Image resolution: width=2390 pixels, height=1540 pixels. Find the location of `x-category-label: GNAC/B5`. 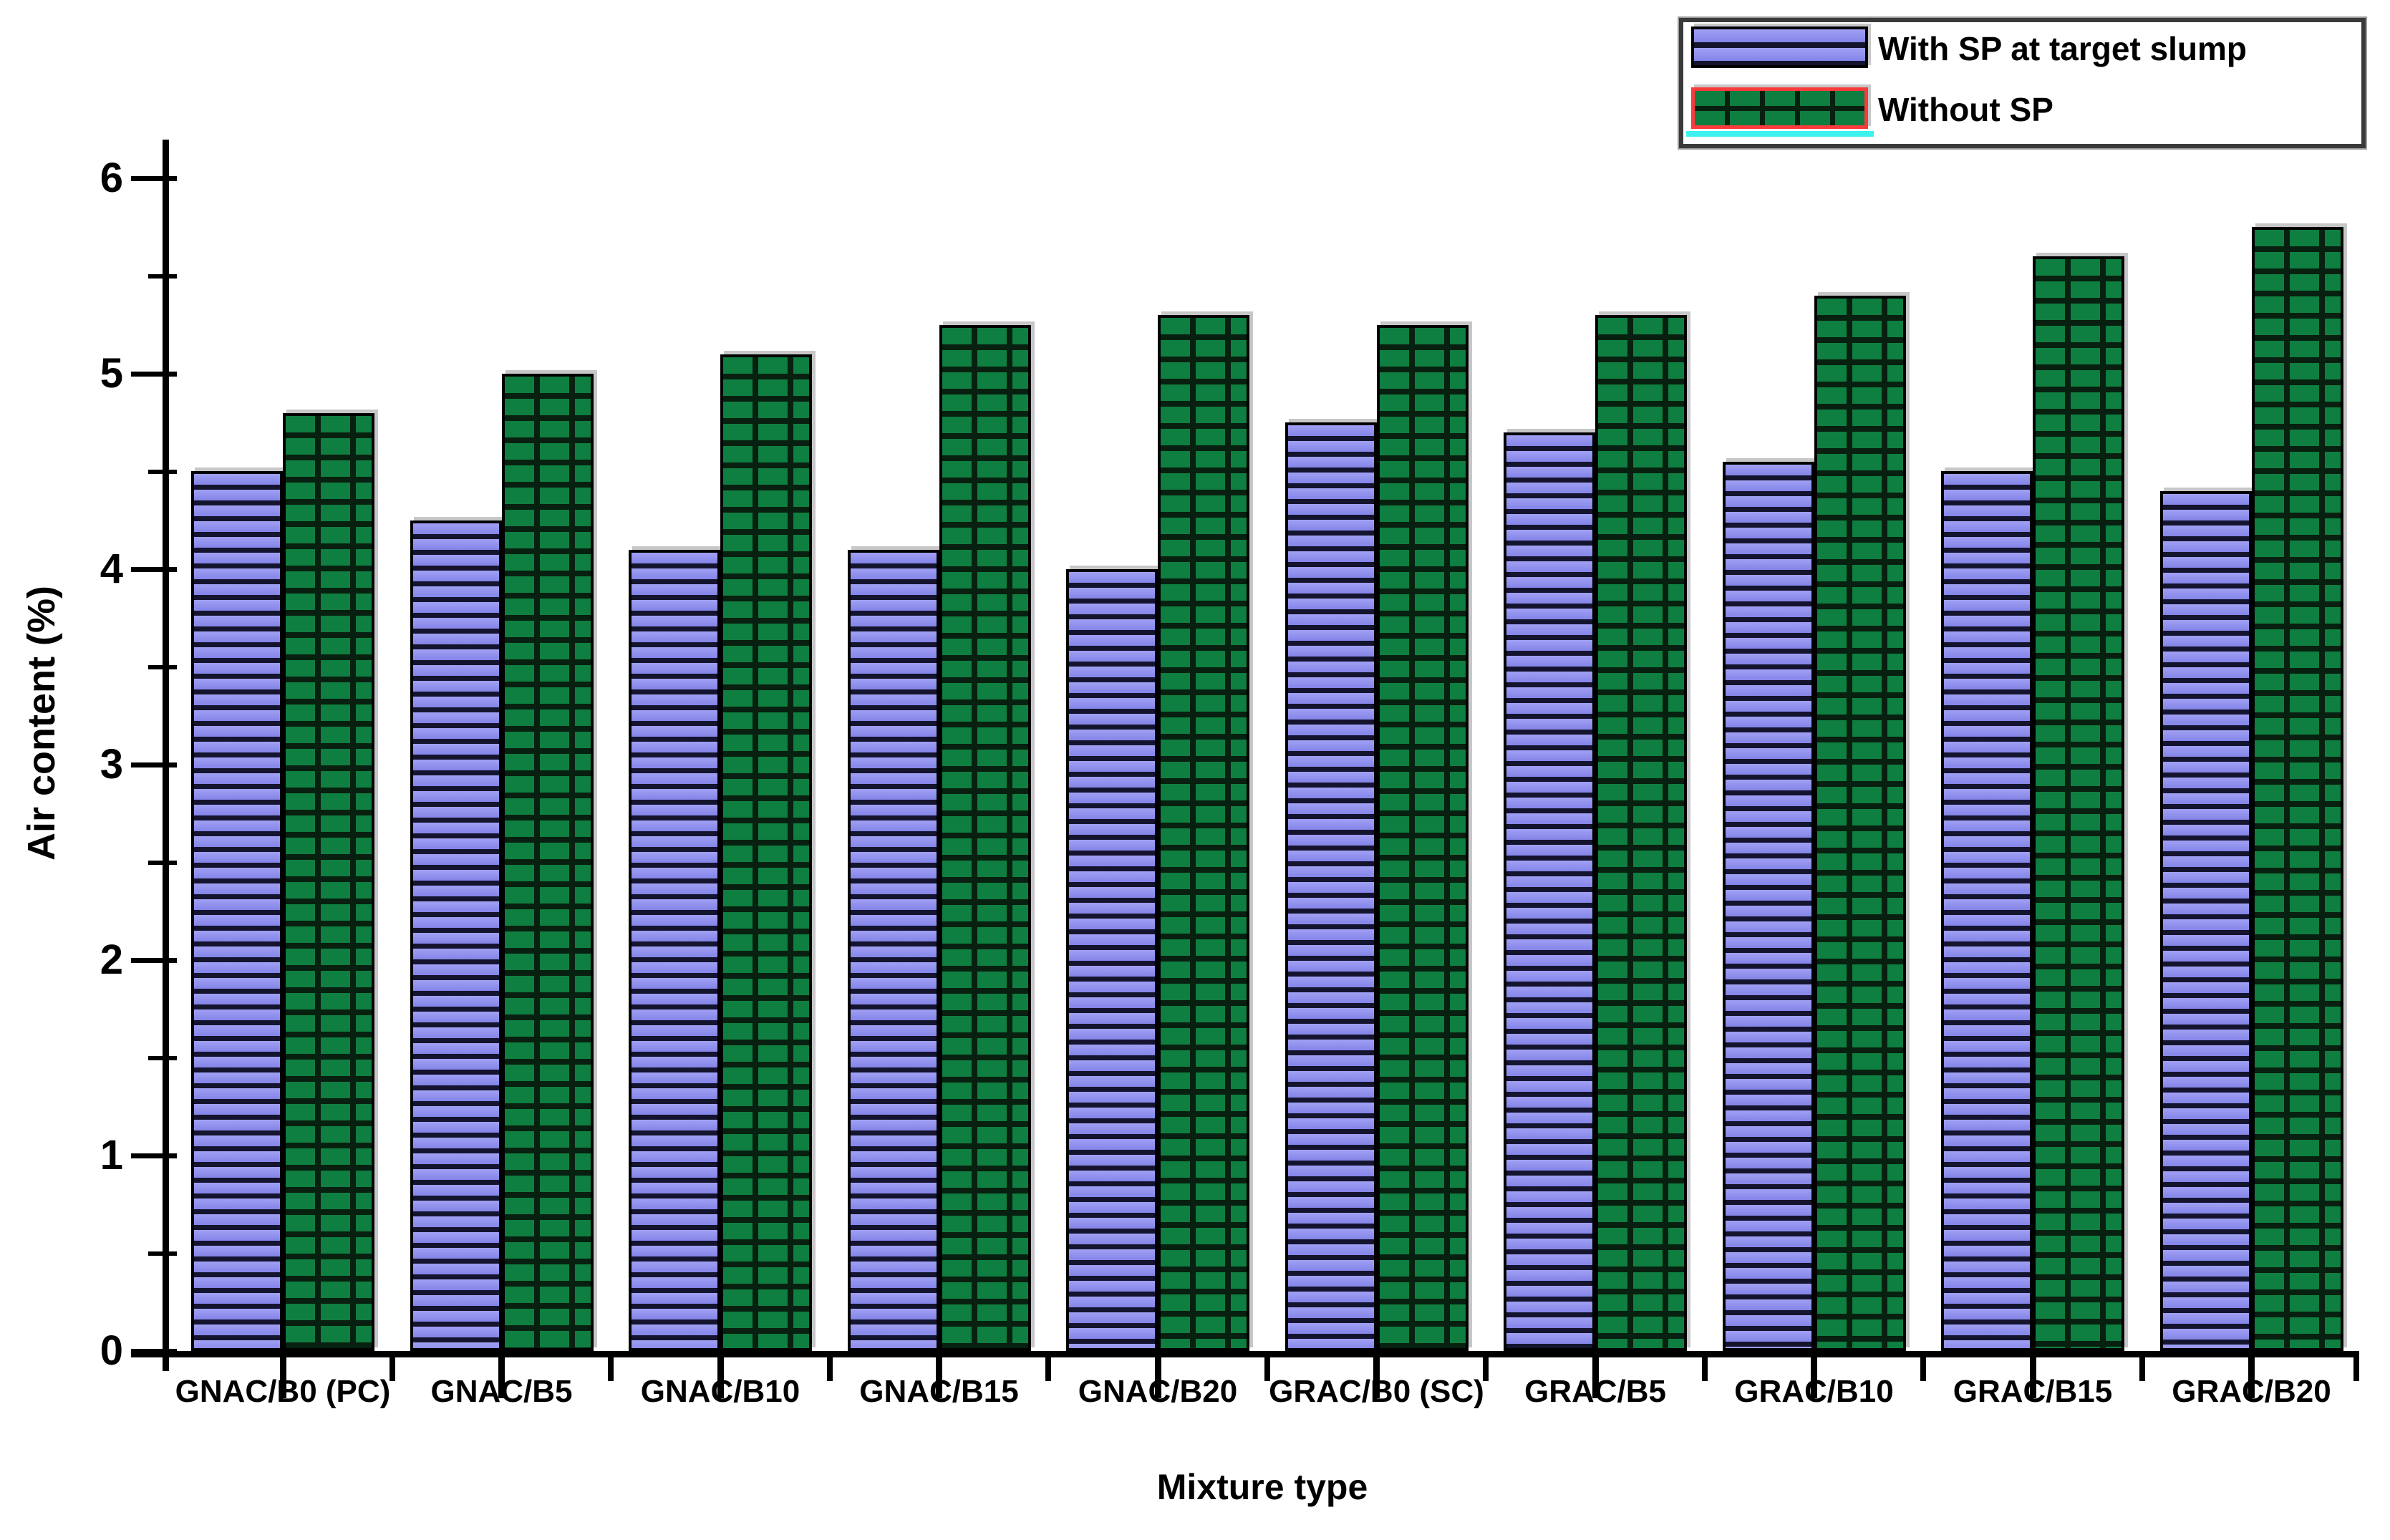

x-category-label: GNAC/B5 is located at coordinates (502, 1392).